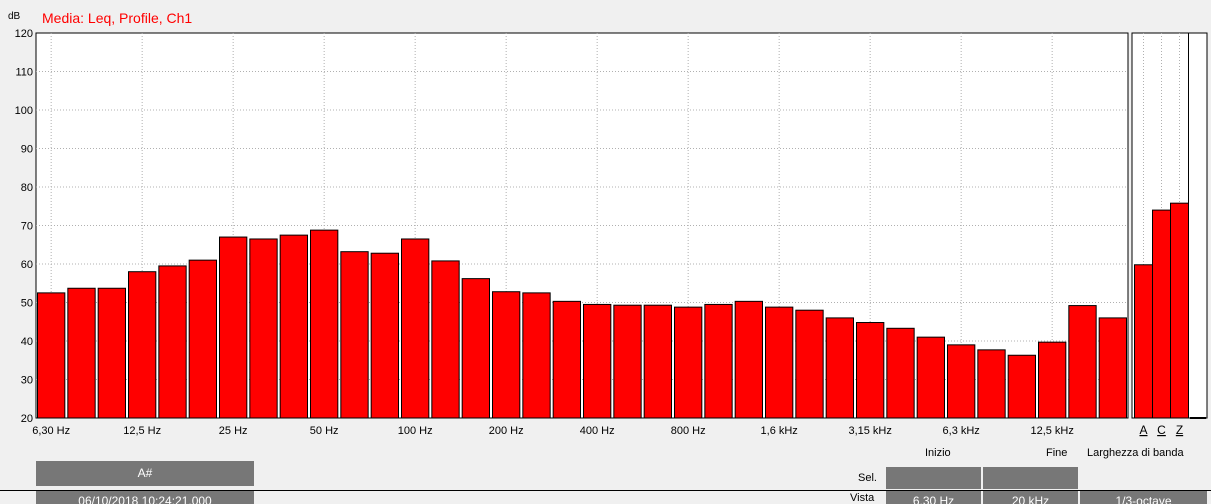 This screenshot has height=504, width=1211. What do you see at coordinates (24, 111) in the screenshot?
I see `y-tick-label: 100` at bounding box center [24, 111].